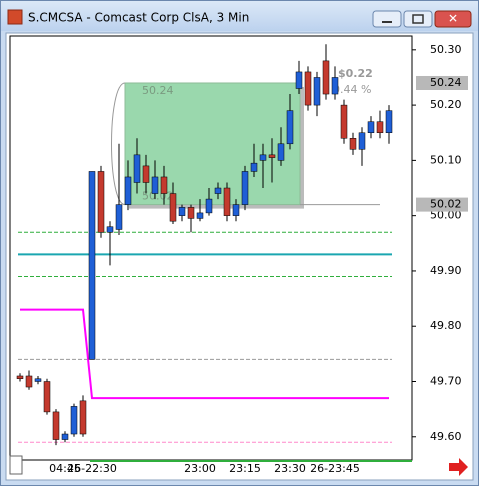 The height and width of the screenshot is (490, 479). Describe the element at coordinates (458, 467) in the screenshot. I see `scroll-arrow` at that location.